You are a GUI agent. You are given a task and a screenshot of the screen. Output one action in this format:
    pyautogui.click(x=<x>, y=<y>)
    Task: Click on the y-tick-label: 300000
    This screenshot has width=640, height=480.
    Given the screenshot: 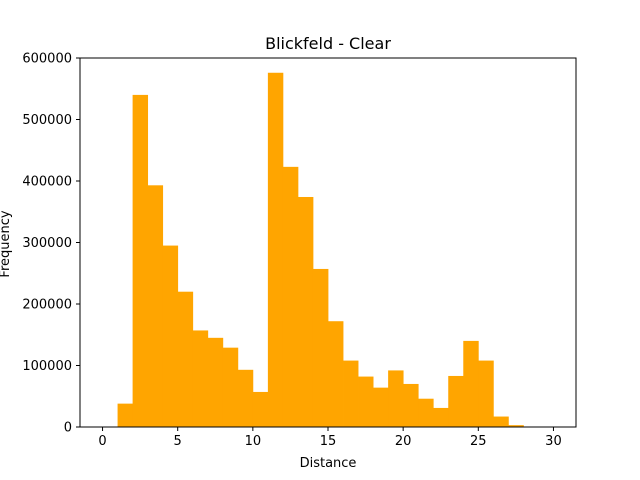 What is the action you would take?
    pyautogui.click(x=47, y=243)
    